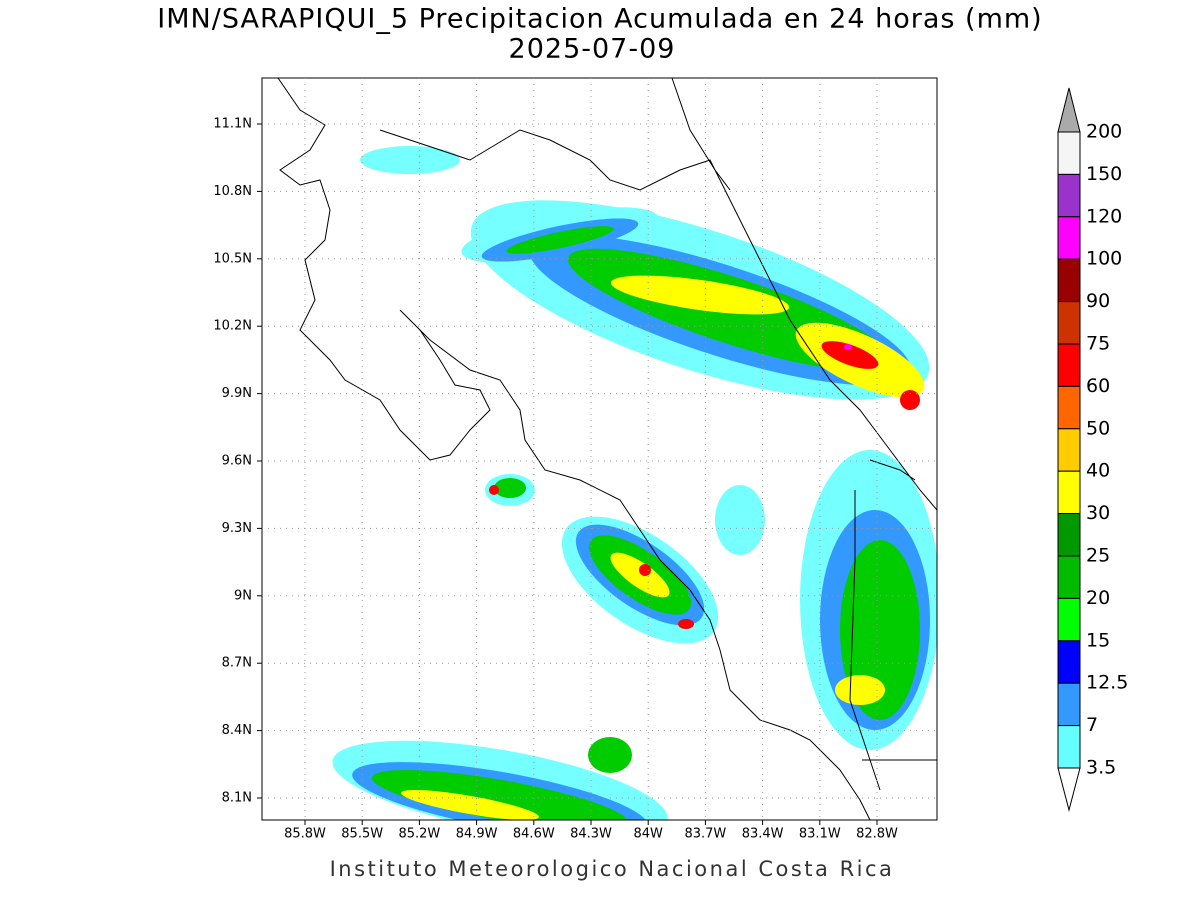 The image size is (1200, 900). What do you see at coordinates (237, 461) in the screenshot?
I see `lat-label: 9.6N` at bounding box center [237, 461].